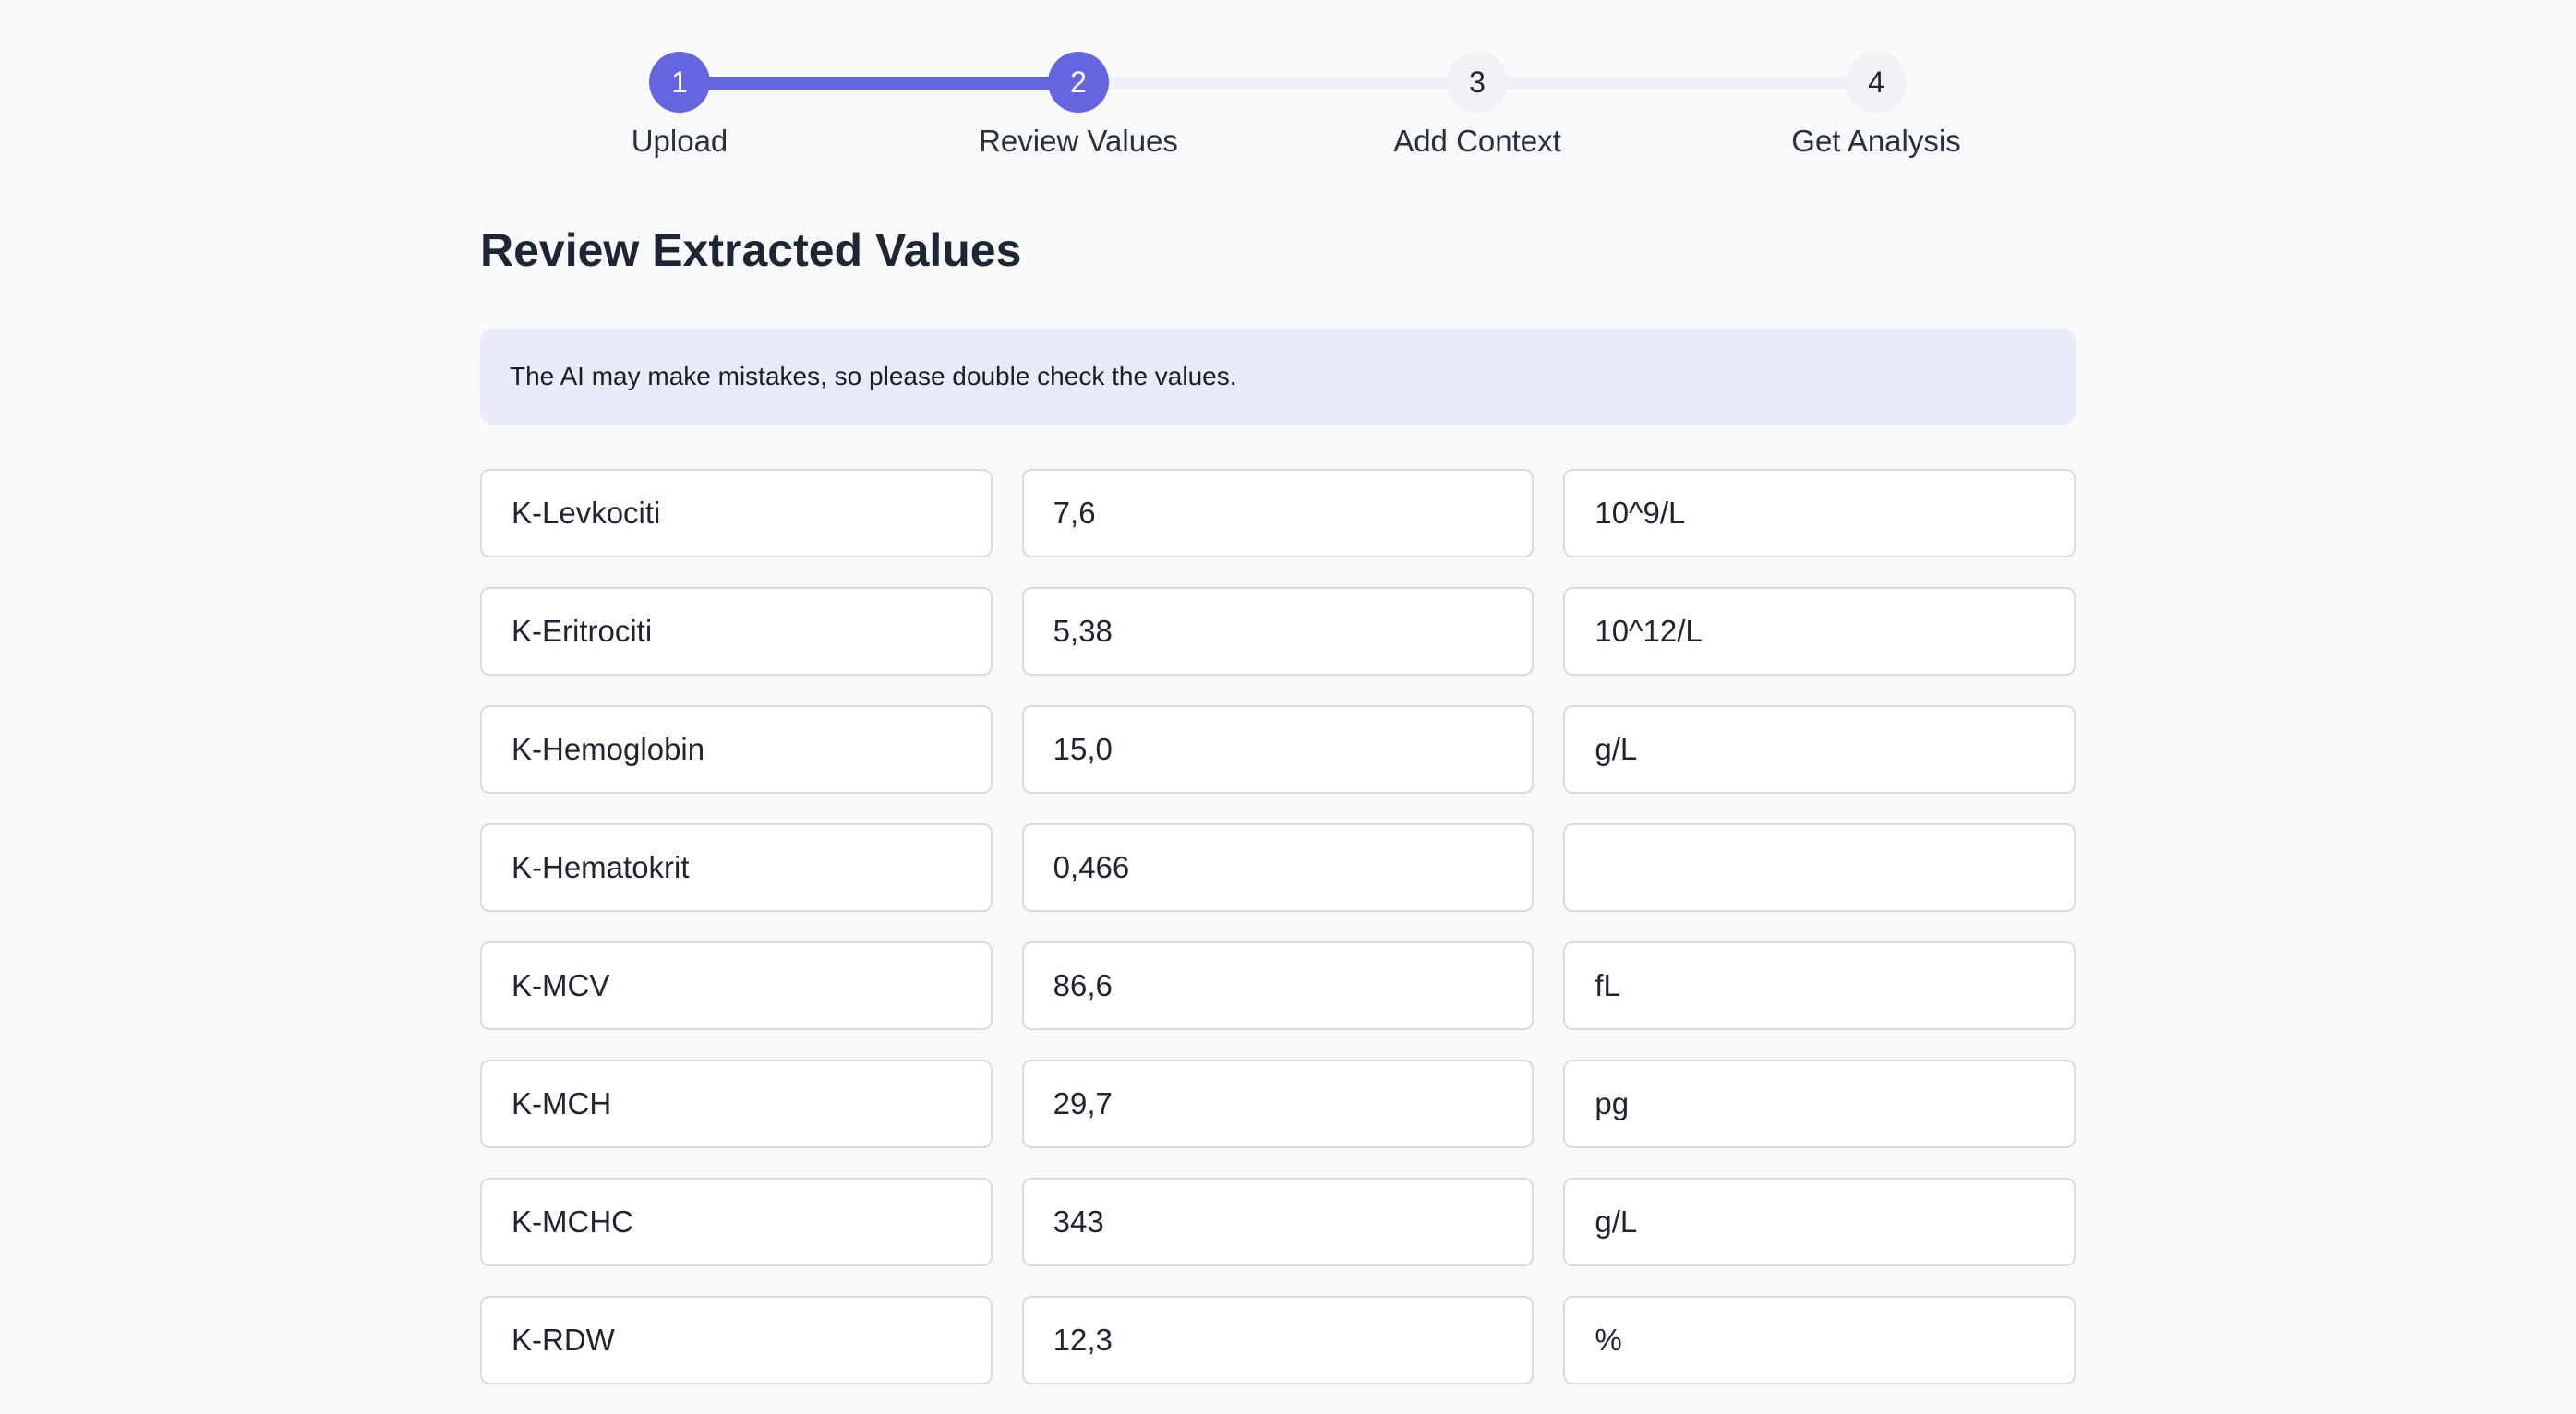 The width and height of the screenshot is (2576, 1414). Describe the element at coordinates (1078, 141) in the screenshot. I see `step-label: Review Values` at that location.